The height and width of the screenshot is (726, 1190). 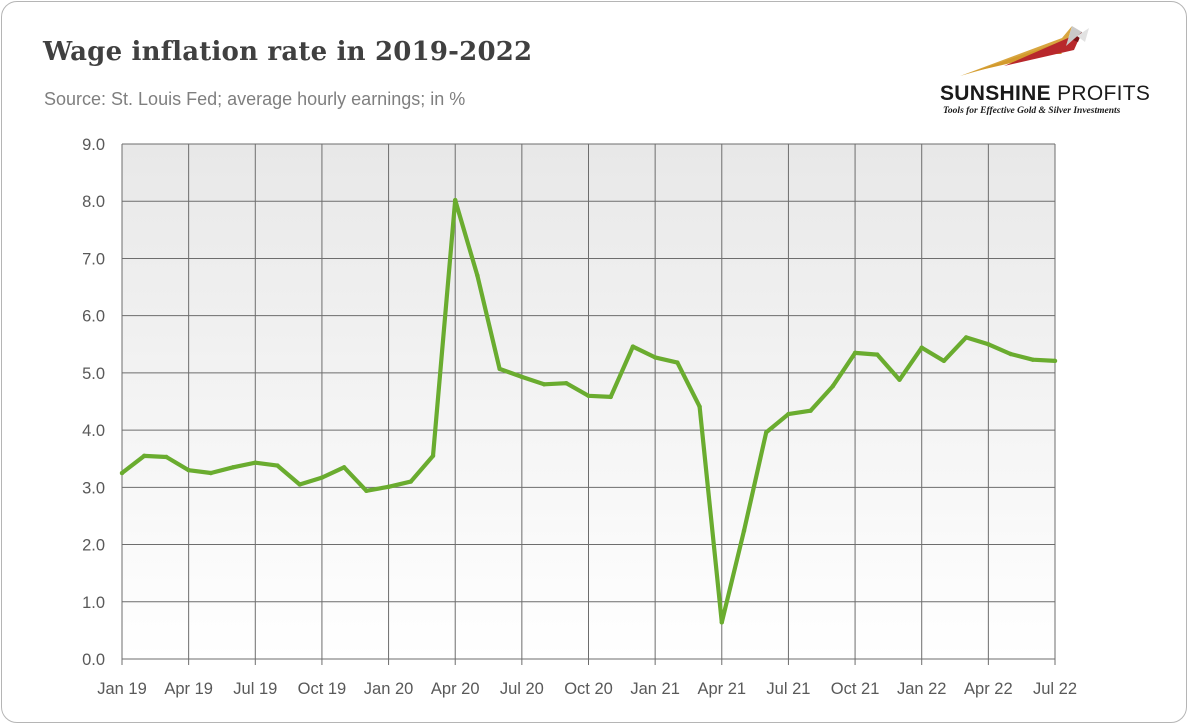 What do you see at coordinates (122, 689) in the screenshot?
I see `x-tick-label: Jan 19` at bounding box center [122, 689].